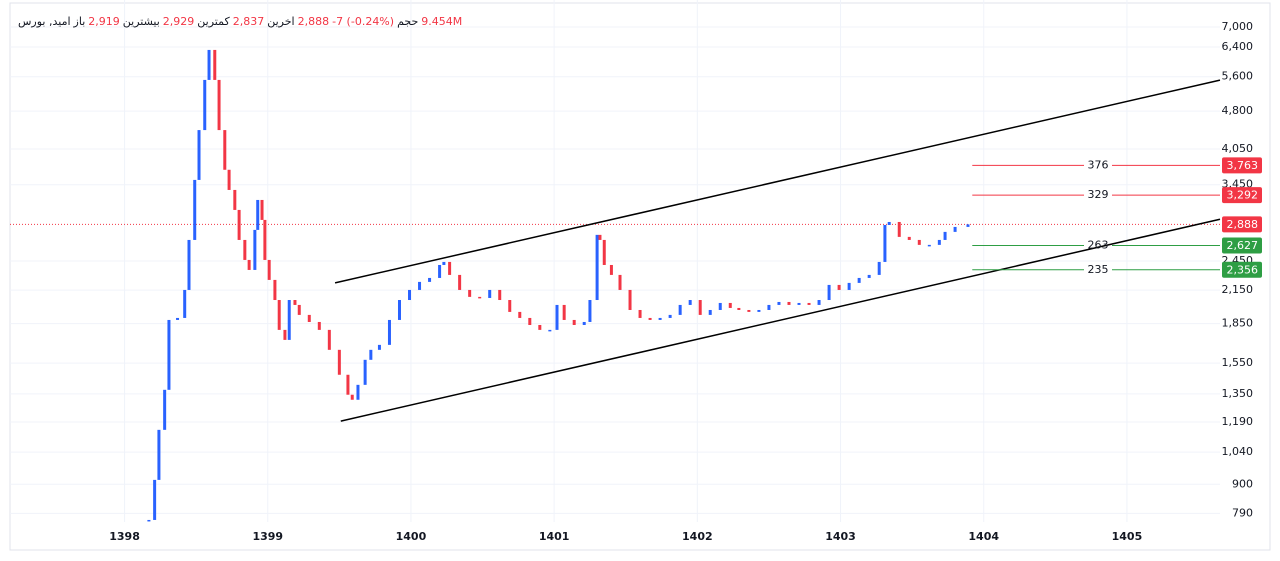 Image resolution: width=1280 pixels, height=561 pixels. I want to click on x-tick-label: 1400, so click(411, 536).